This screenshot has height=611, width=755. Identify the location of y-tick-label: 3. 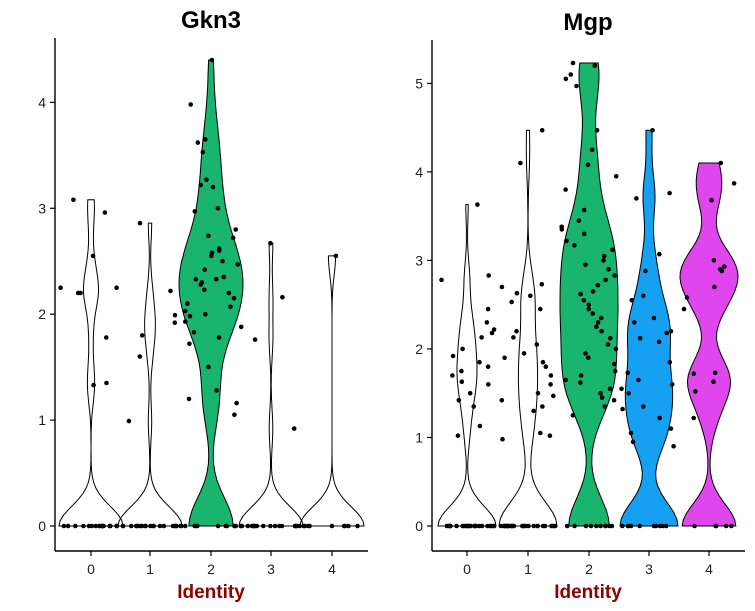
(419, 260).